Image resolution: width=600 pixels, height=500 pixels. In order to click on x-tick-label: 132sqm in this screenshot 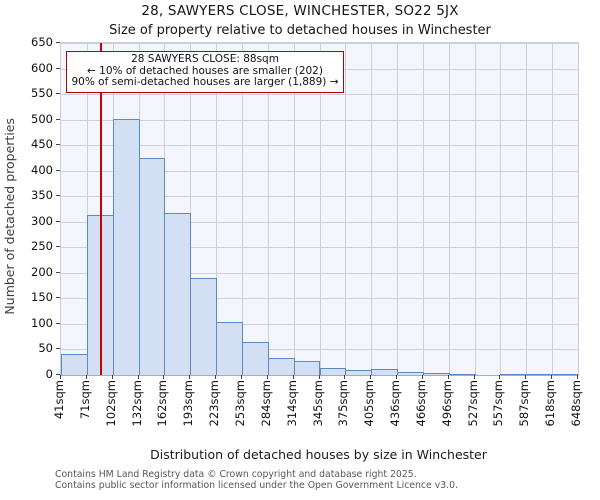, I will do `click(136, 403)`.